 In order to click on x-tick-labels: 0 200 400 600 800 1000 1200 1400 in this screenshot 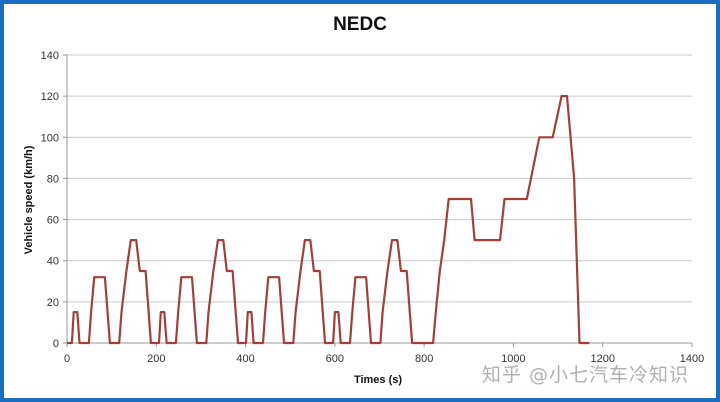, I will do `click(384, 359)`.